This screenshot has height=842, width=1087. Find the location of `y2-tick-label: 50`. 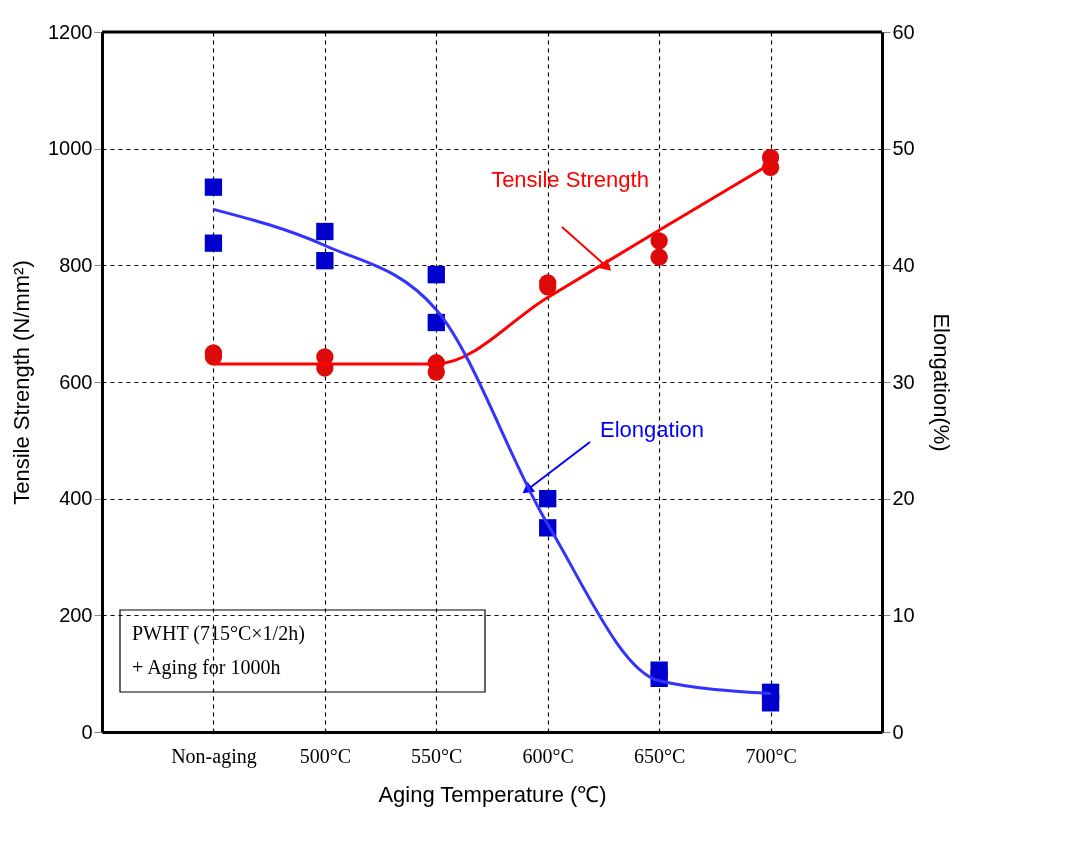

y2-tick-label: 50 is located at coordinates (903, 148).